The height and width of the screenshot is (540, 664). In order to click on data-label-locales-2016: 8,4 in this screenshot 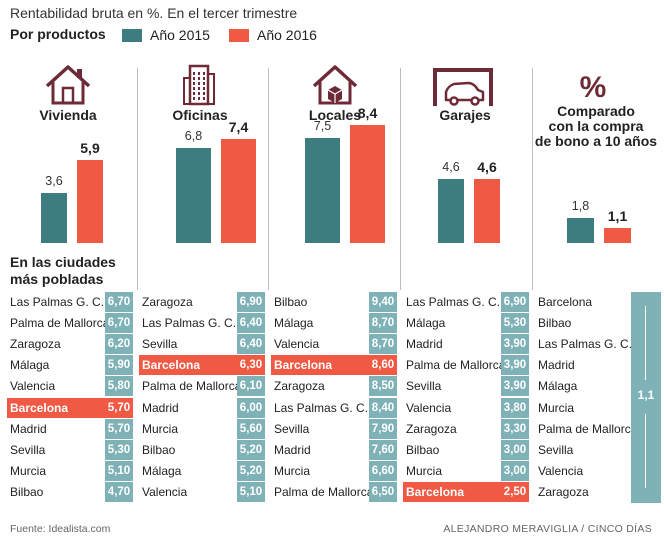, I will do `click(367, 113)`.